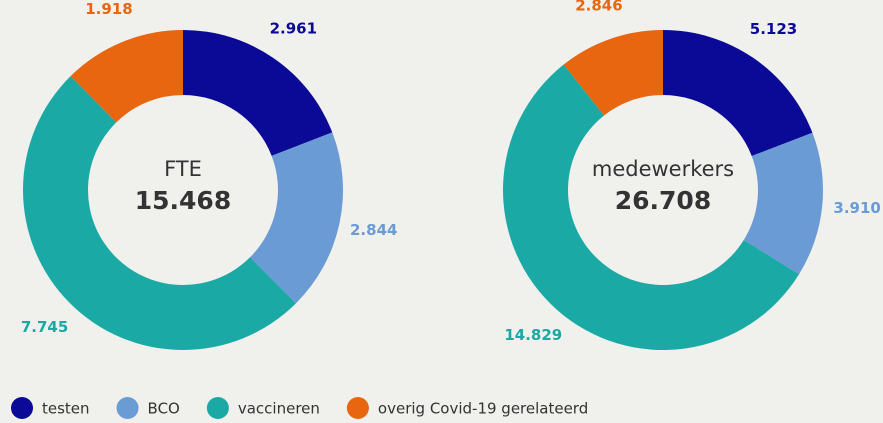 Image resolution: width=883 pixels, height=423 pixels. I want to click on legend-label: overig Covid-19 gerelateerd, so click(483, 409).